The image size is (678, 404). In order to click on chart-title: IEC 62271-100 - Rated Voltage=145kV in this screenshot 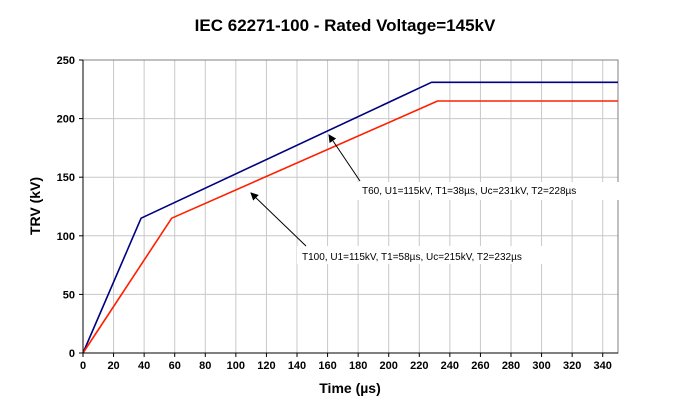, I will do `click(345, 25)`.